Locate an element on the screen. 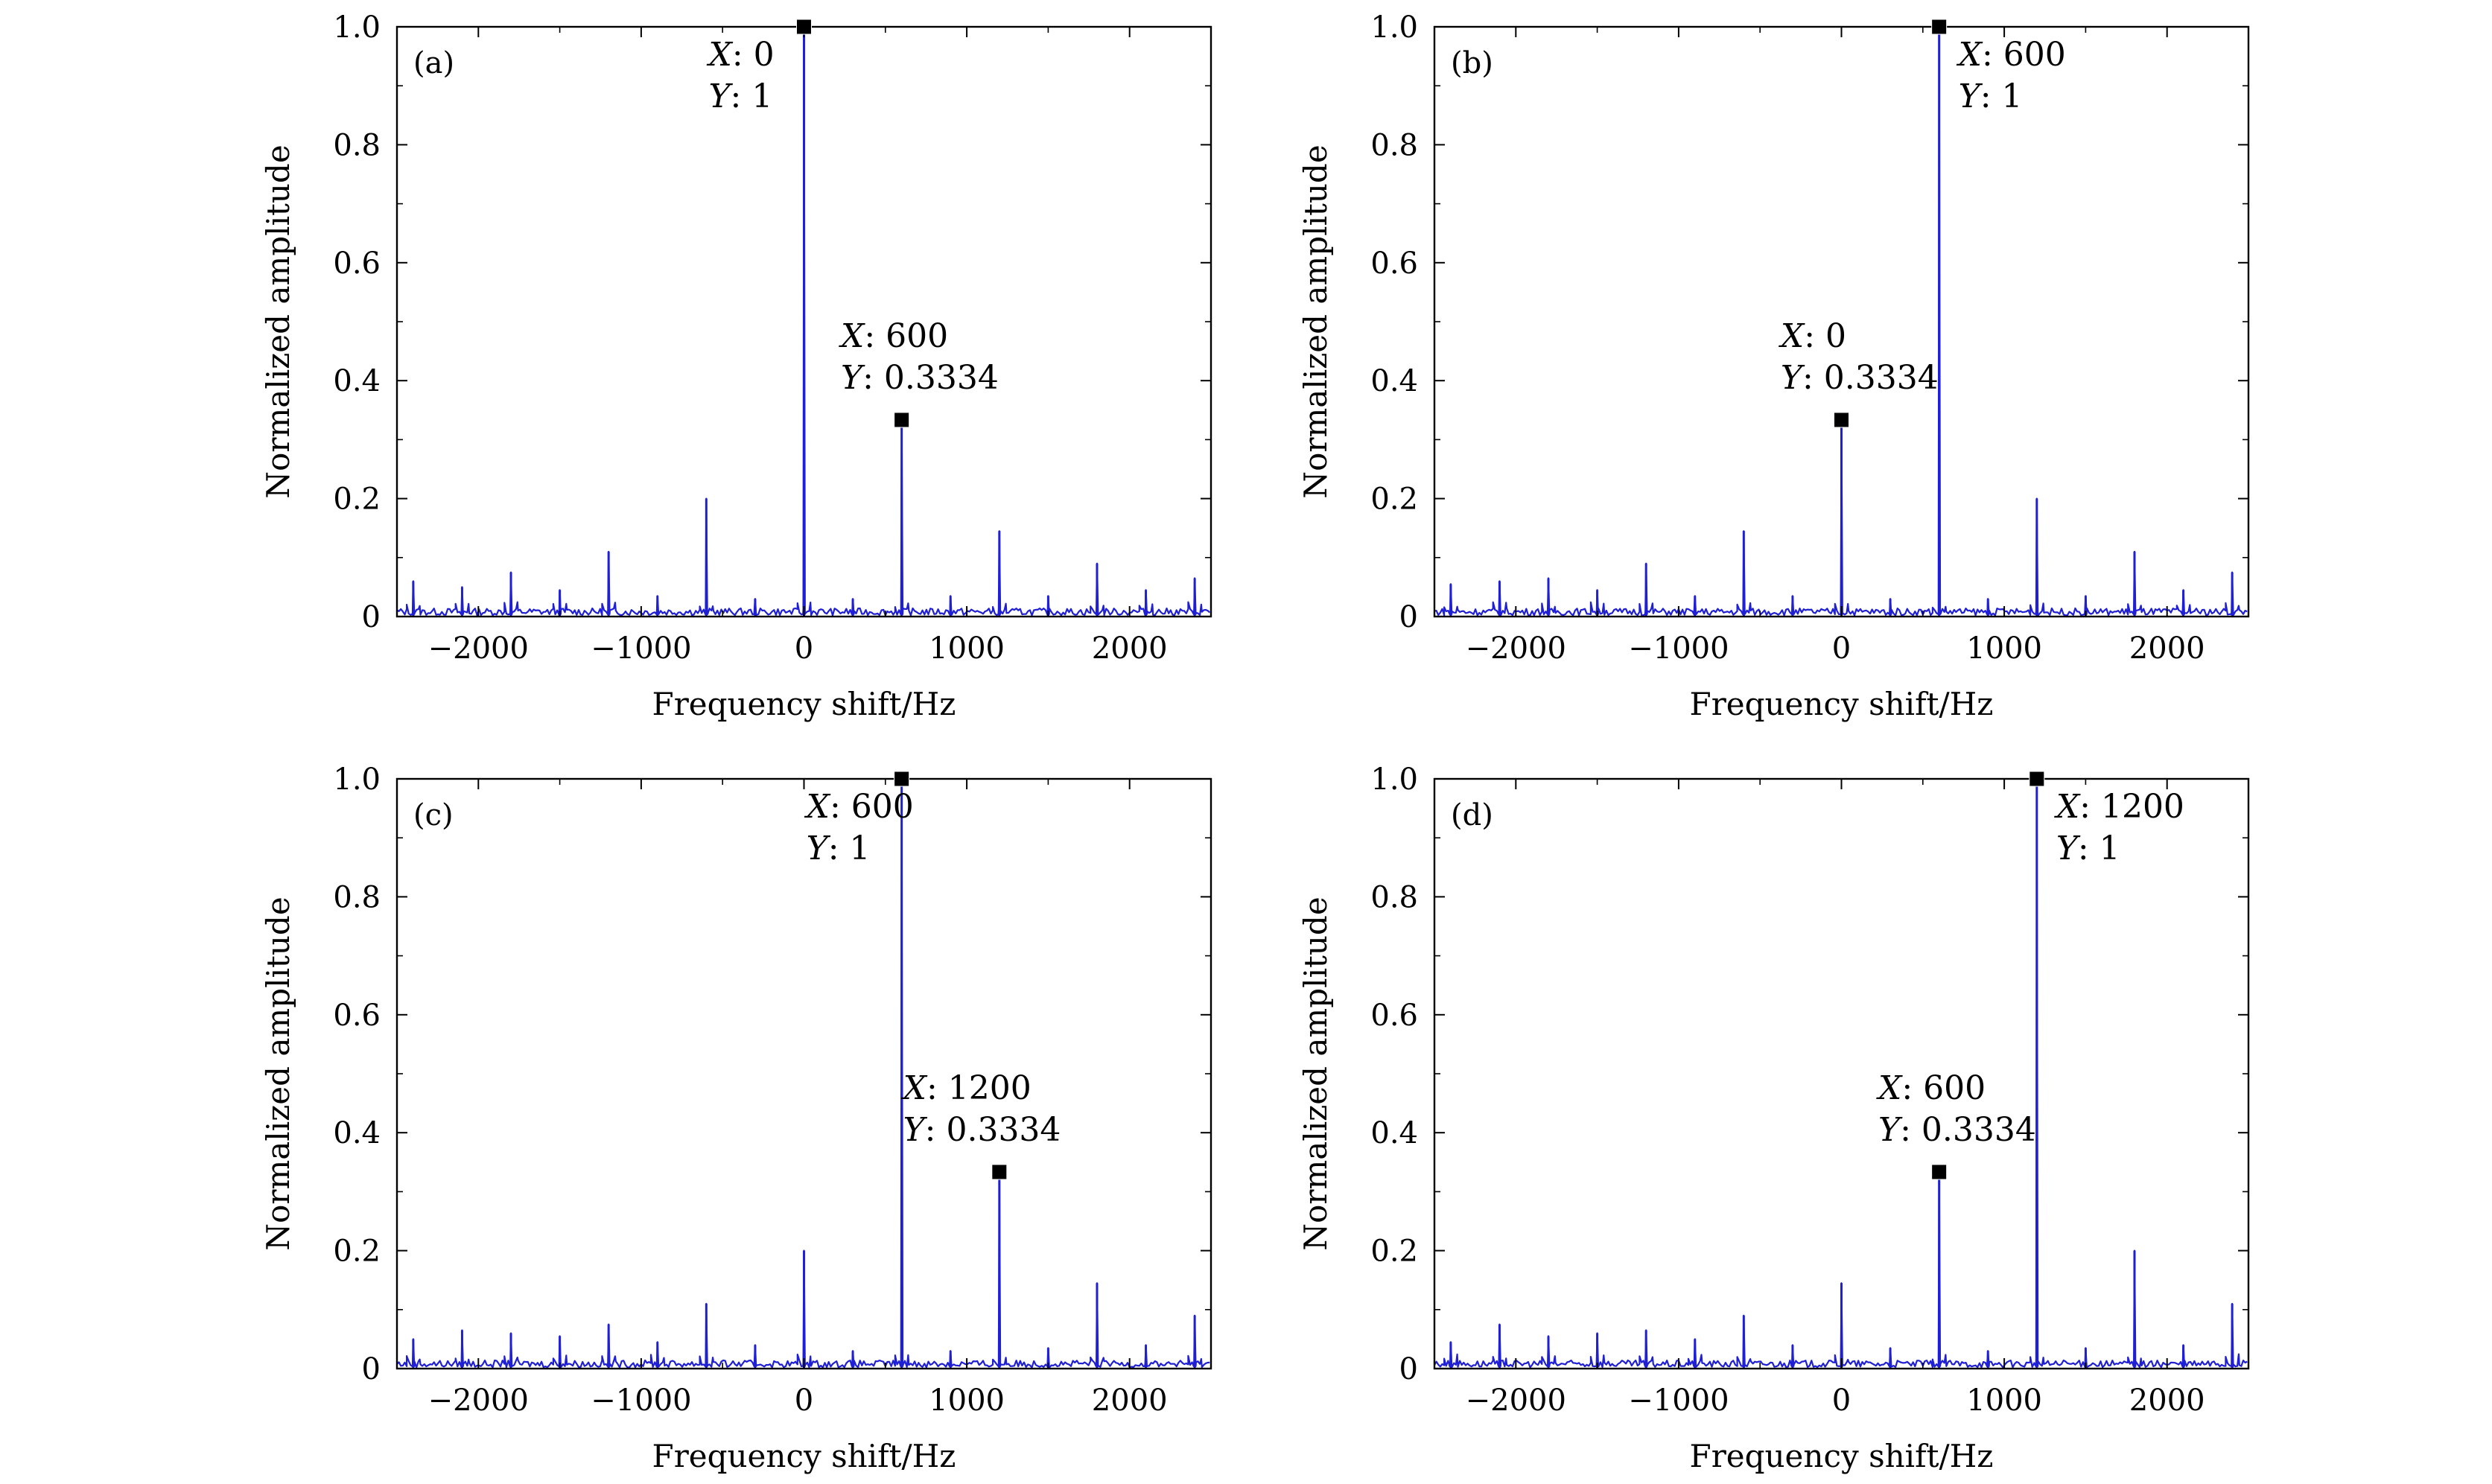 The image size is (2492, 1484). panel-tag: (a) is located at coordinates (433, 63).